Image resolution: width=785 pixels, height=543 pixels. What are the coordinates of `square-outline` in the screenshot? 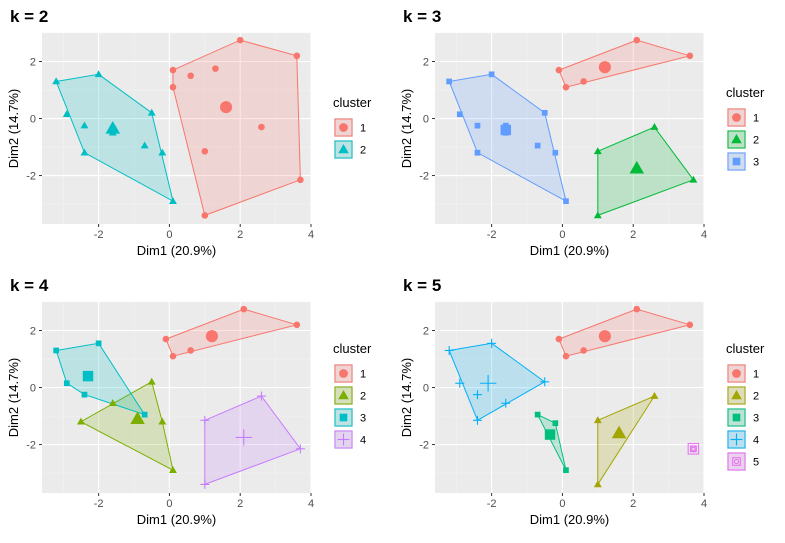 It's located at (693, 449).